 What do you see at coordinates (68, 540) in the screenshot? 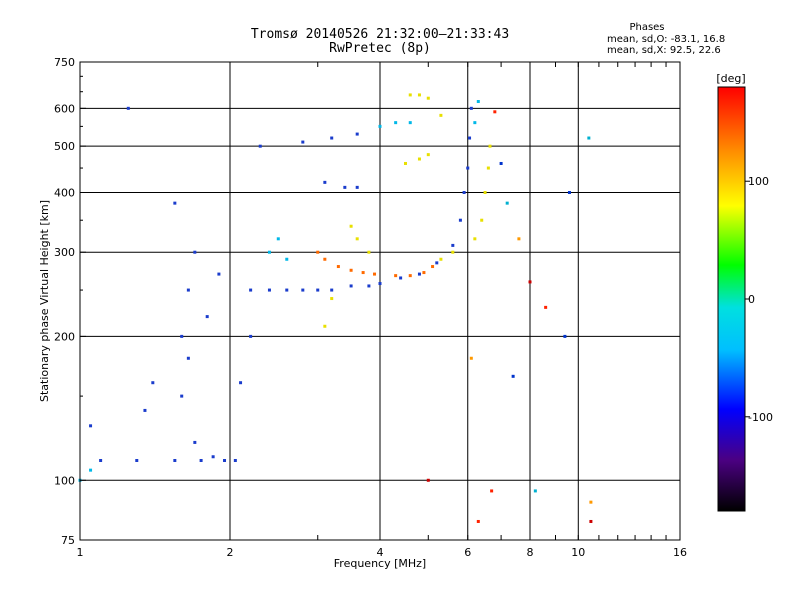
I see `y-tick-label: 75` at bounding box center [68, 540].